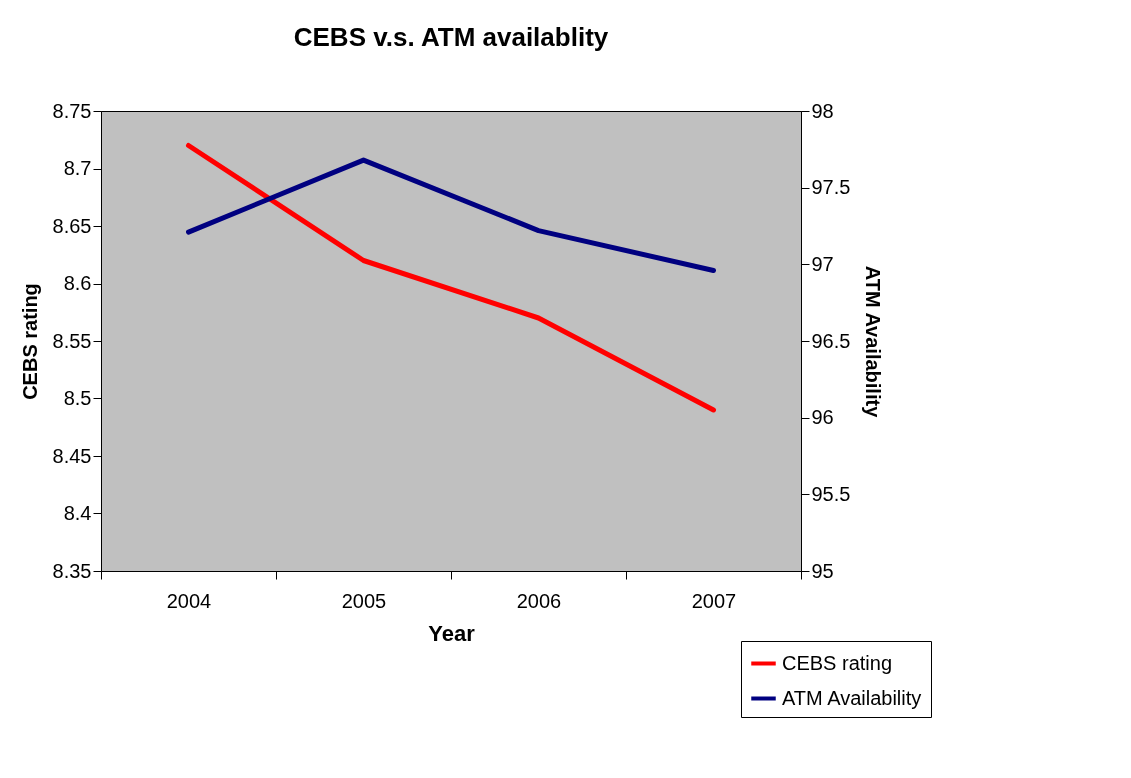 This screenshot has height=778, width=1131. I want to click on y-tick-label: 8.4, so click(77, 513).